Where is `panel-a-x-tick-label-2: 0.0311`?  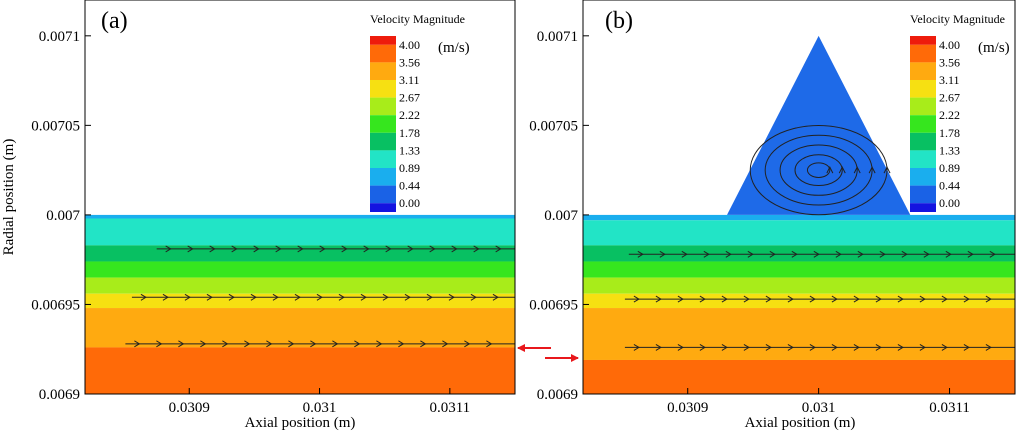
panel-a-x-tick-label-2: 0.0311 is located at coordinates (449, 408).